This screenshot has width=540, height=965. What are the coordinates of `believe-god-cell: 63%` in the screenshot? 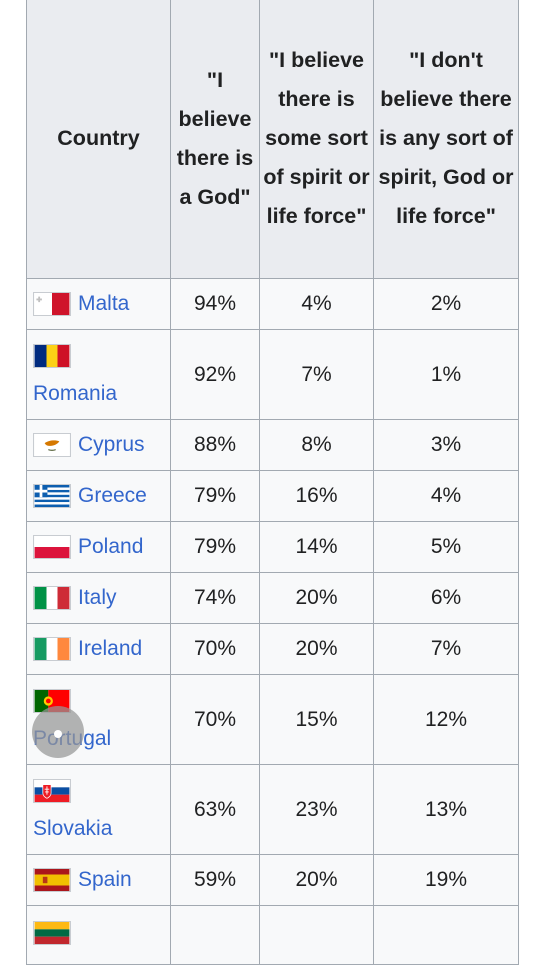 It's located at (215, 809).